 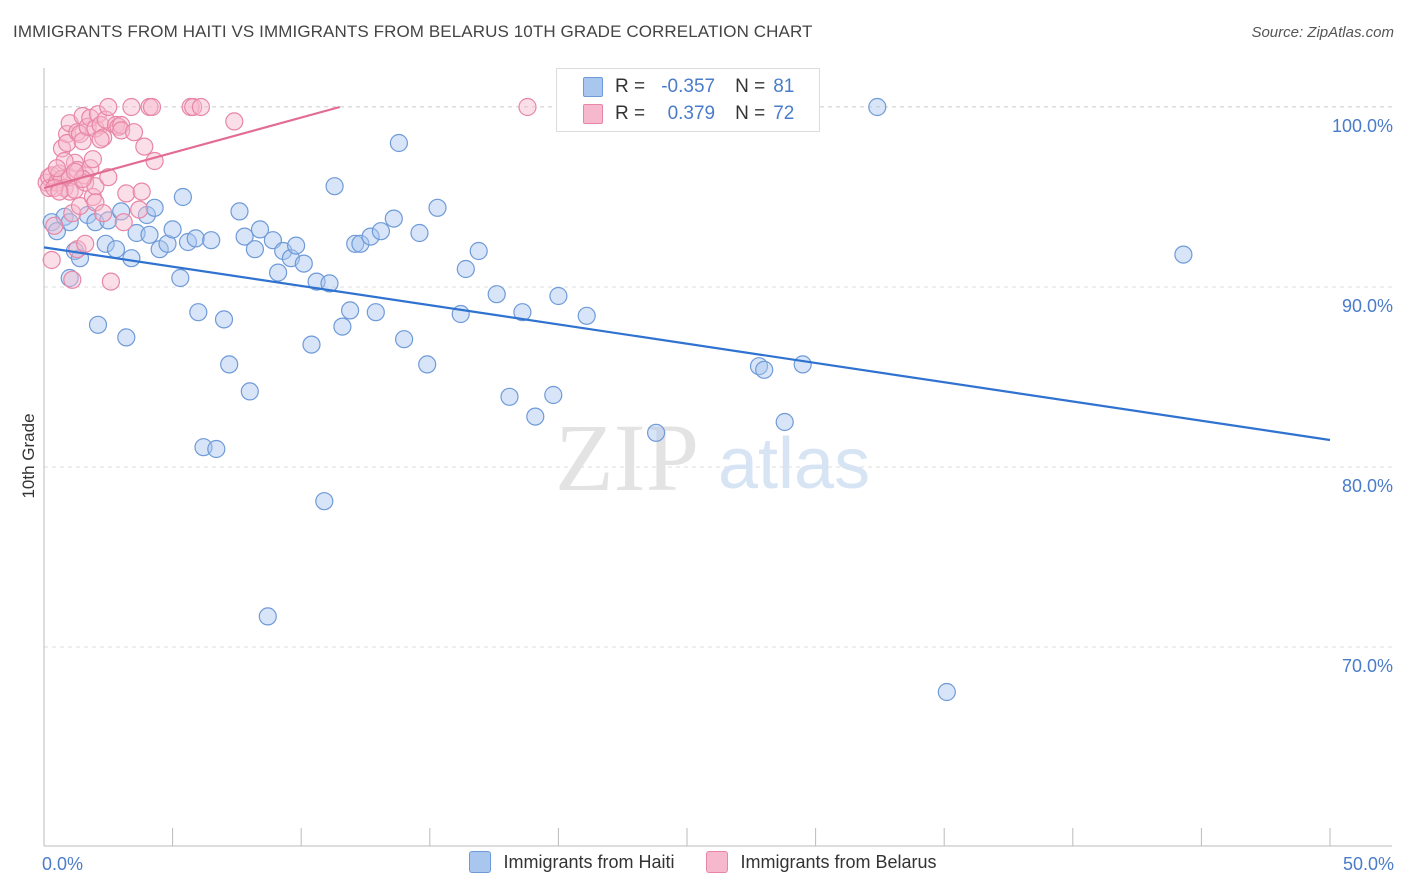 I want to click on legend-row-haiti: R = -0.357 N = 81, so click(x=688, y=87).